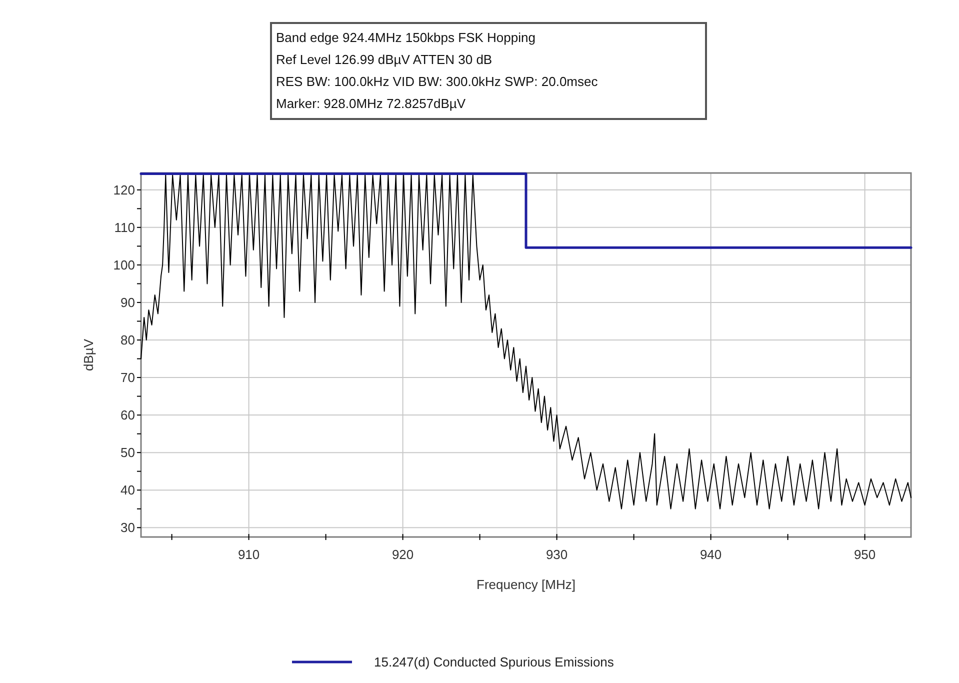 This screenshot has height=683, width=959. I want to click on y-tick-label: 70, so click(127, 378).